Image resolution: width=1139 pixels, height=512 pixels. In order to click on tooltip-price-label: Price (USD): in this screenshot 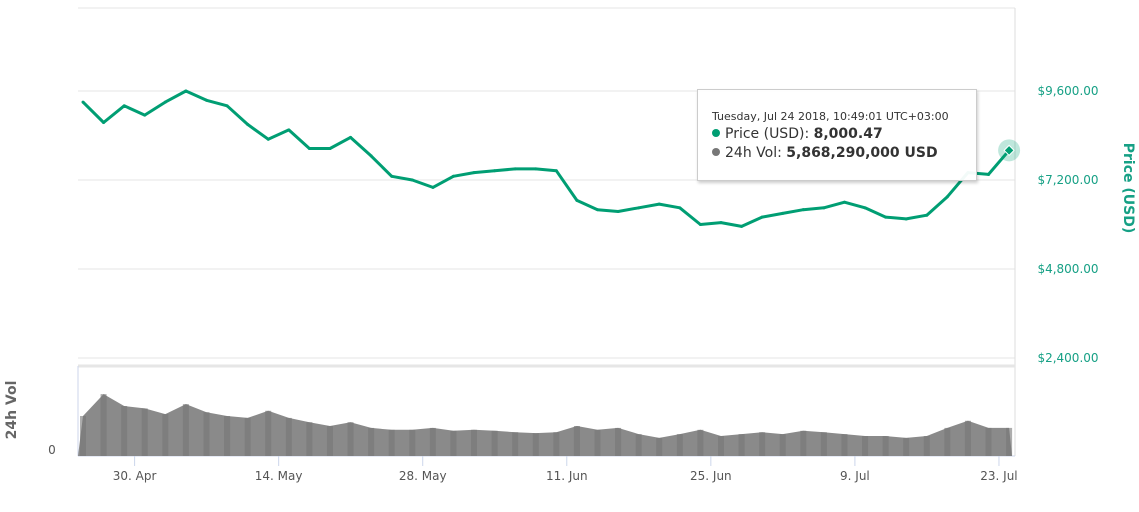, I will do `click(767, 134)`.